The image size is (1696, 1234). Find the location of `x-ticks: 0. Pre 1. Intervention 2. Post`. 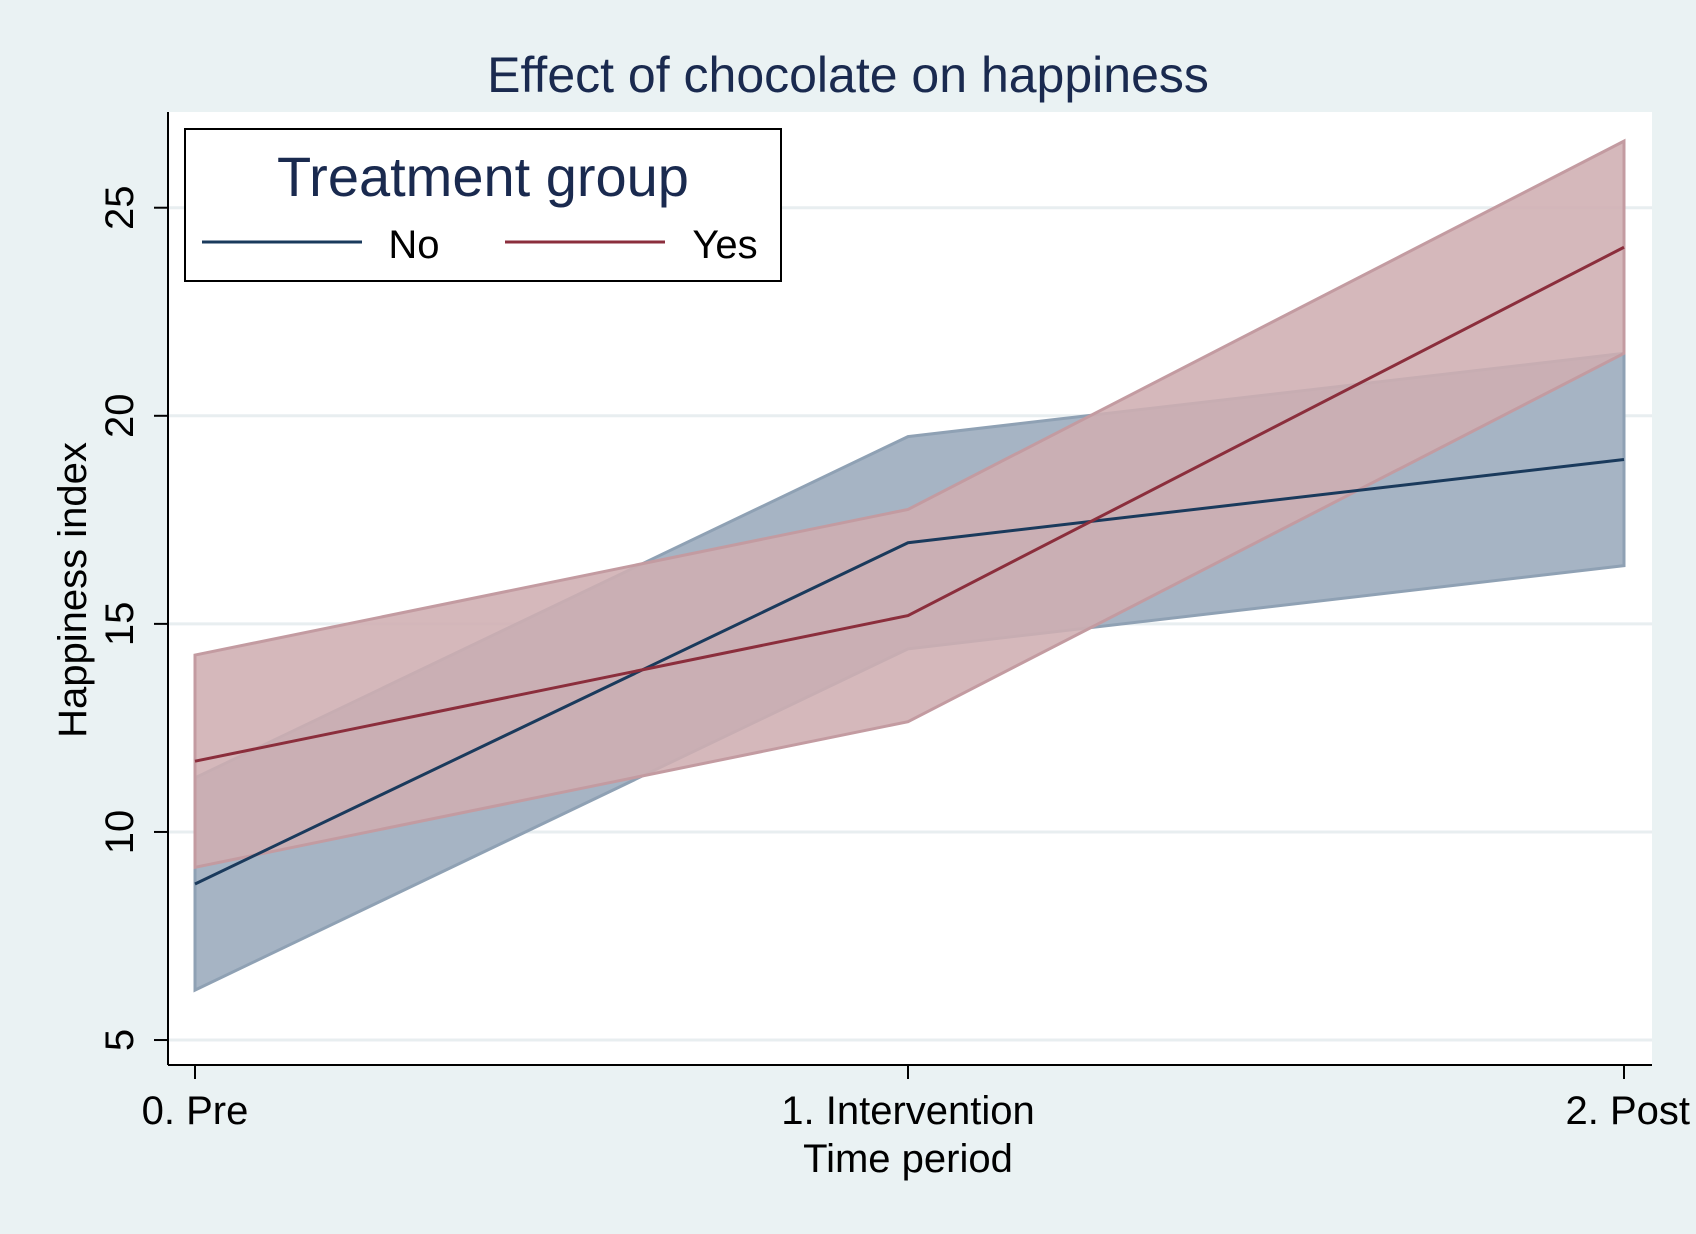

x-ticks: 0. Pre 1. Intervention 2. Post is located at coordinates (916, 1099).